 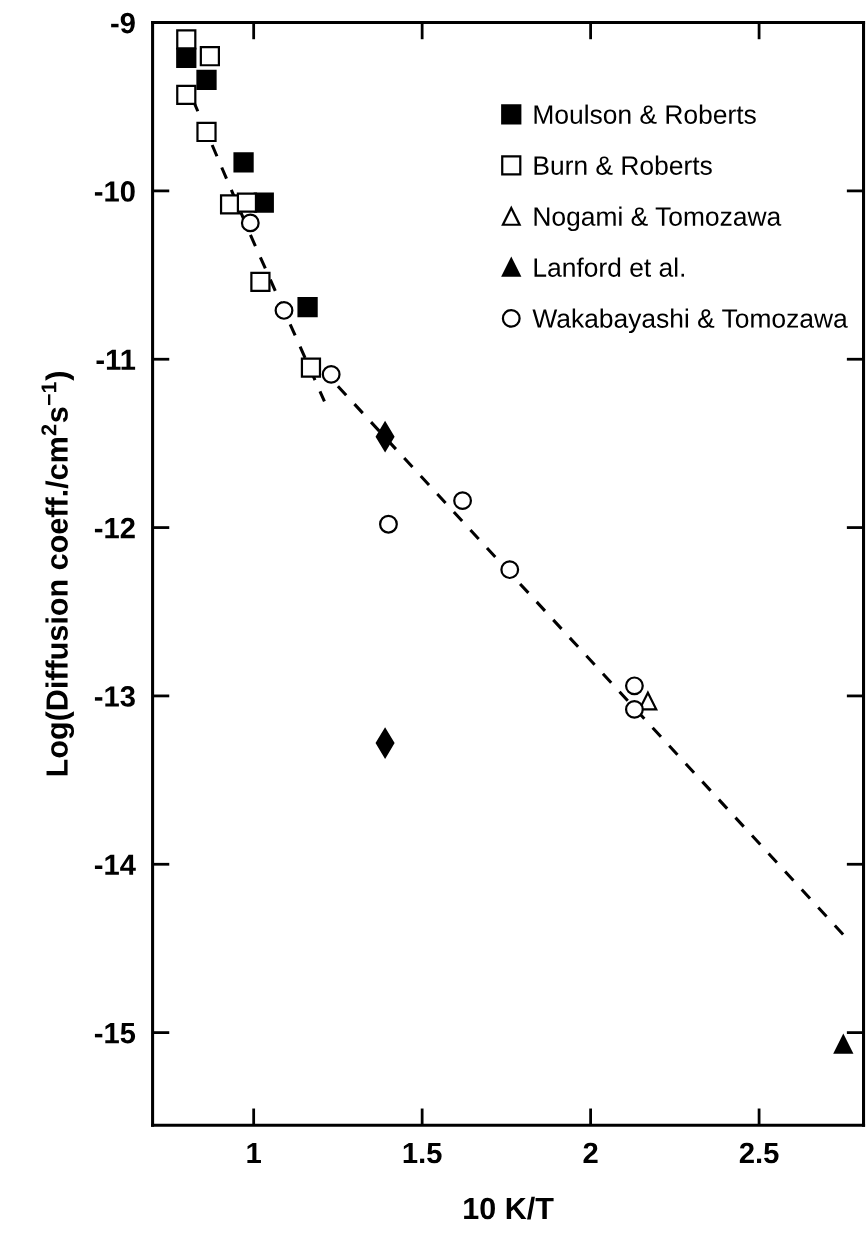 I want to click on x-axis-title: 10 K/T, so click(x=509, y=1208).